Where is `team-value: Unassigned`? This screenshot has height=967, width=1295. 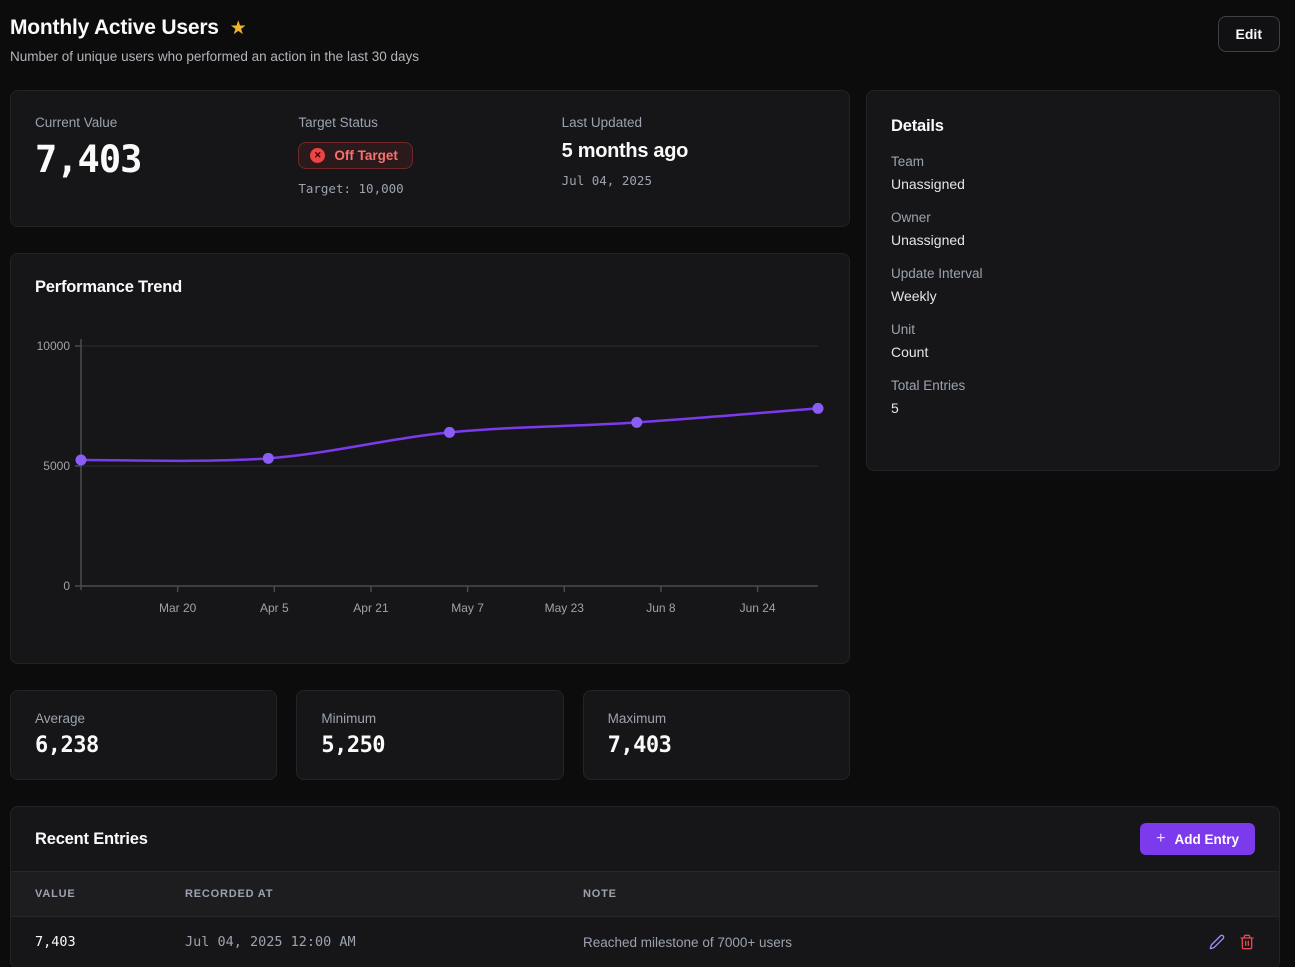 team-value: Unassigned is located at coordinates (928, 184).